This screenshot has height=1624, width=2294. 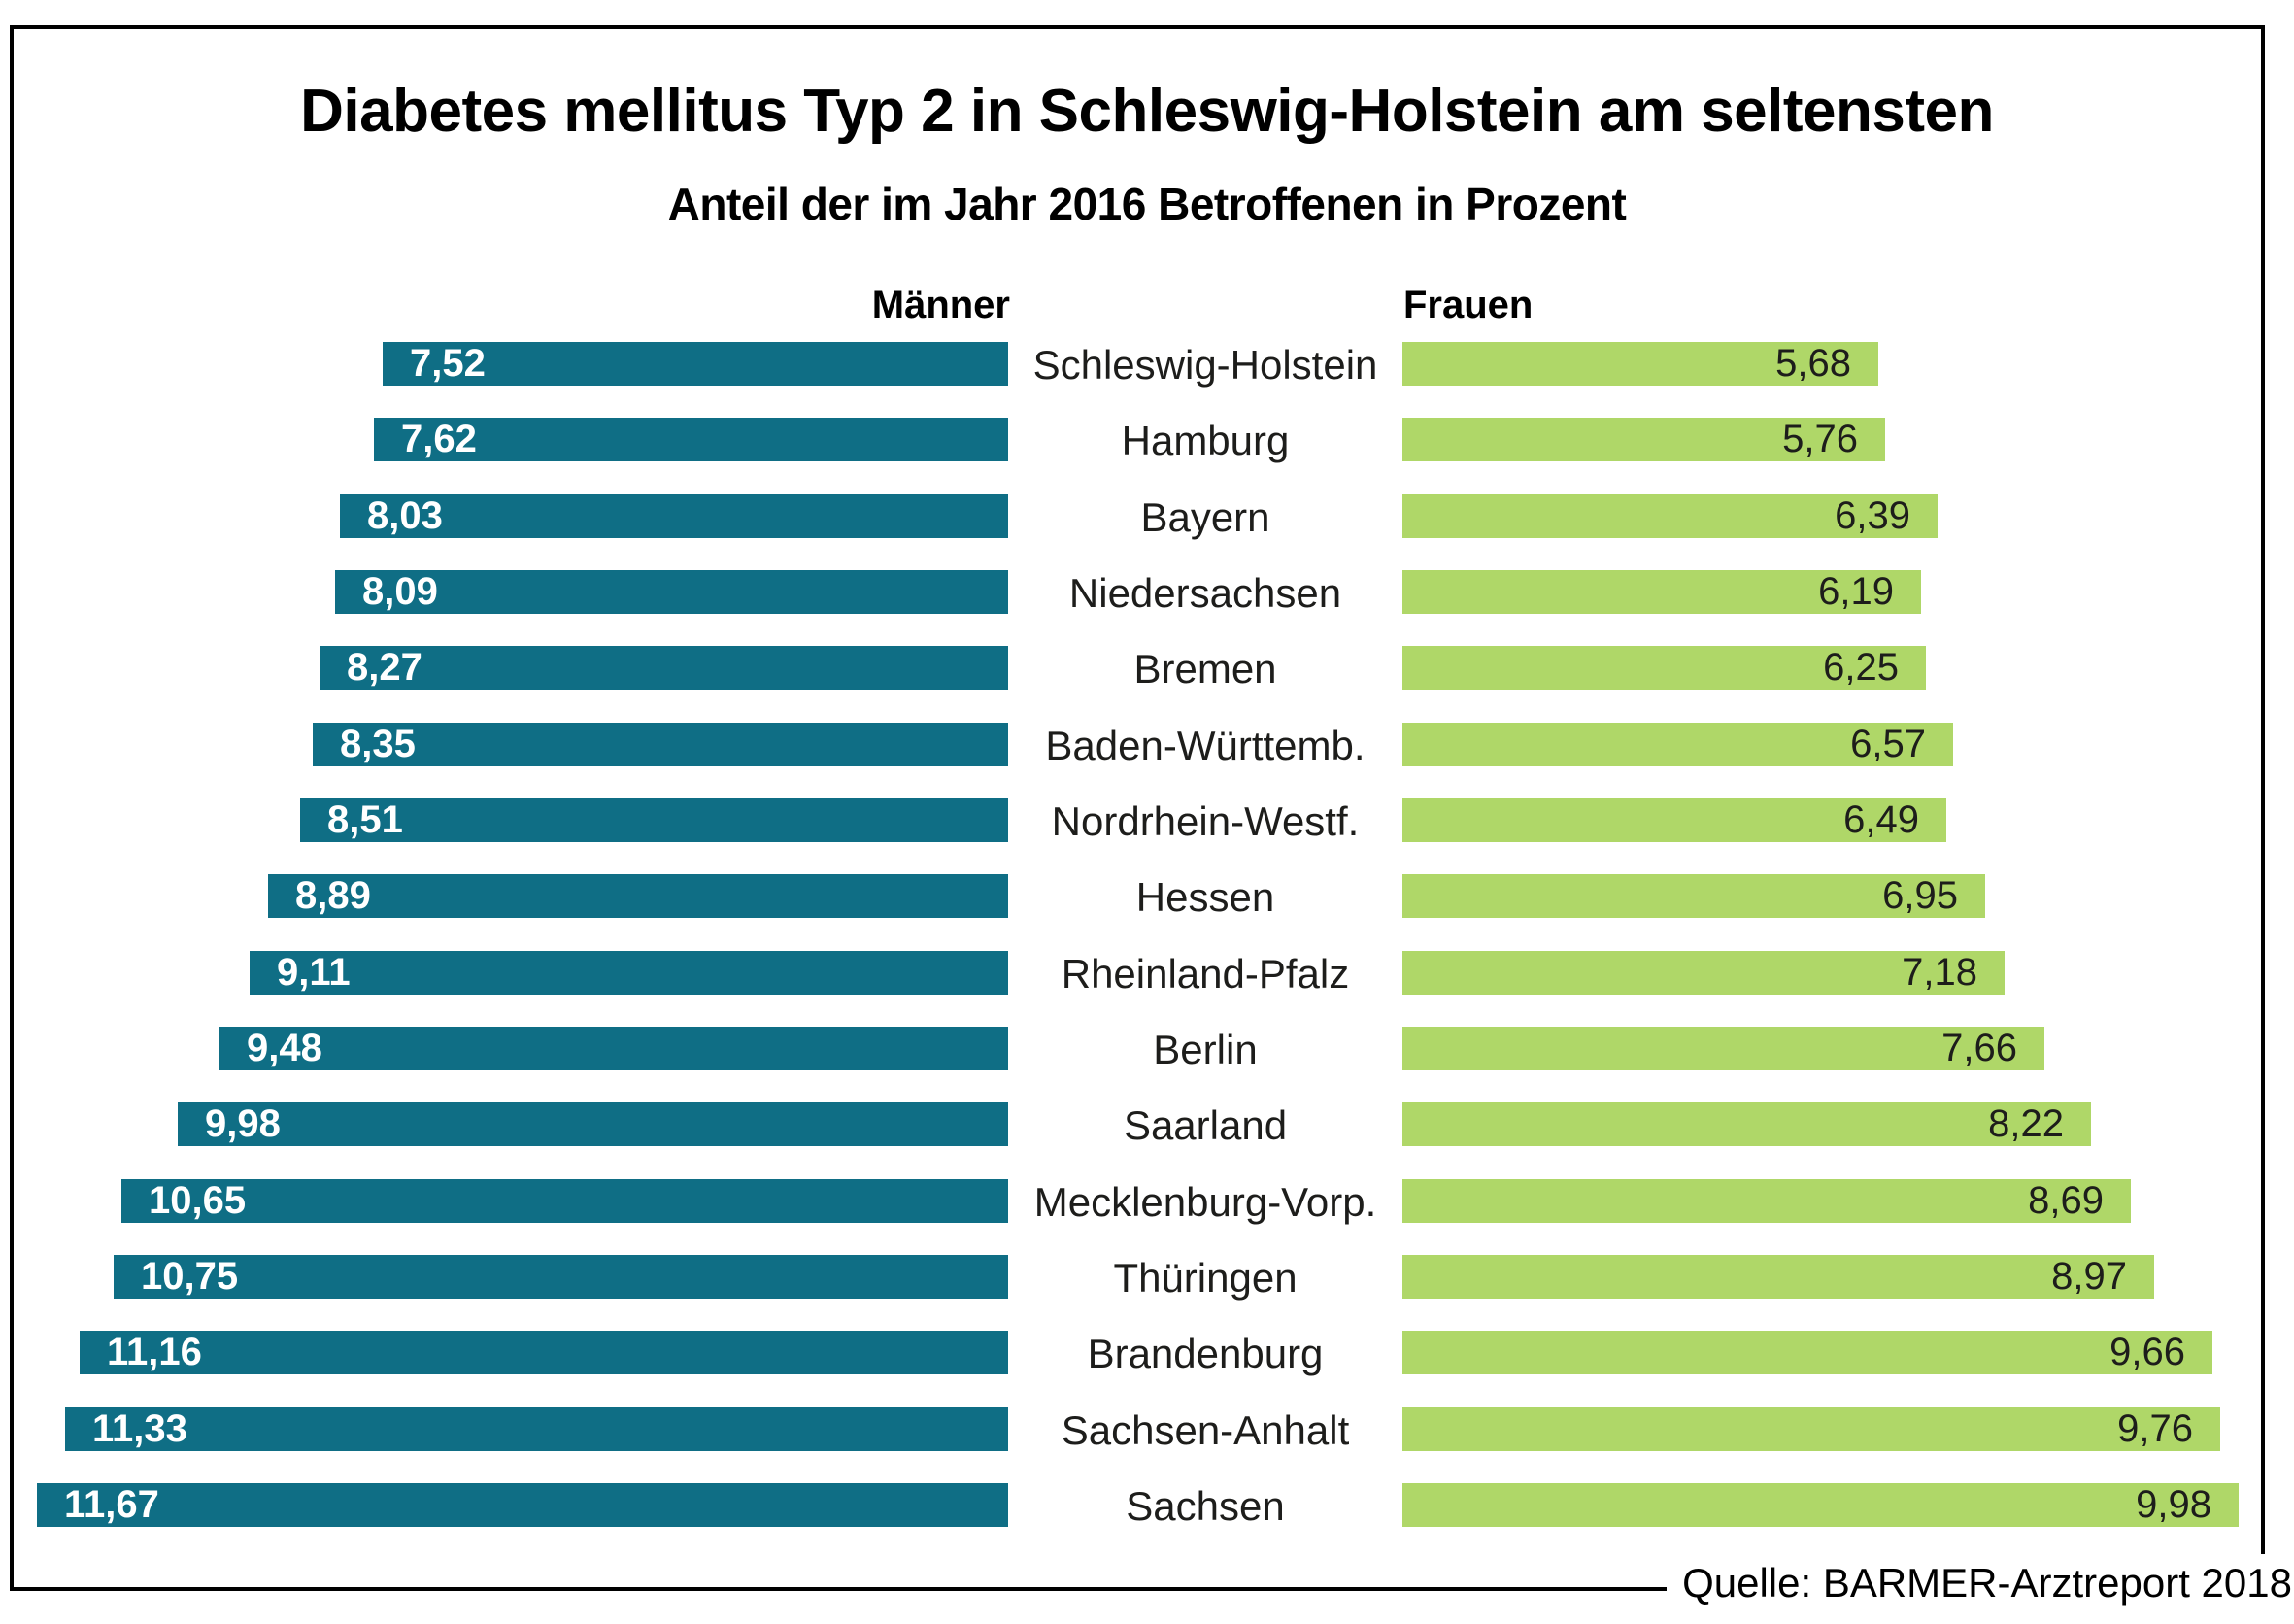 What do you see at coordinates (1678, 744) in the screenshot?
I see `women-bar: 6,57` at bounding box center [1678, 744].